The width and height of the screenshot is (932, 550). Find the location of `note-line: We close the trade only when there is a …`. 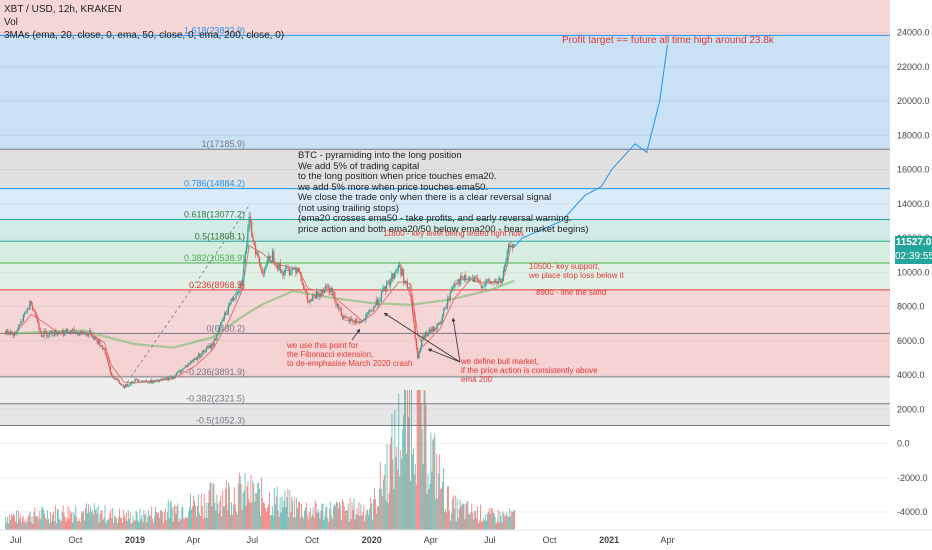

note-line: We close the trade only when there is a … is located at coordinates (425, 197).